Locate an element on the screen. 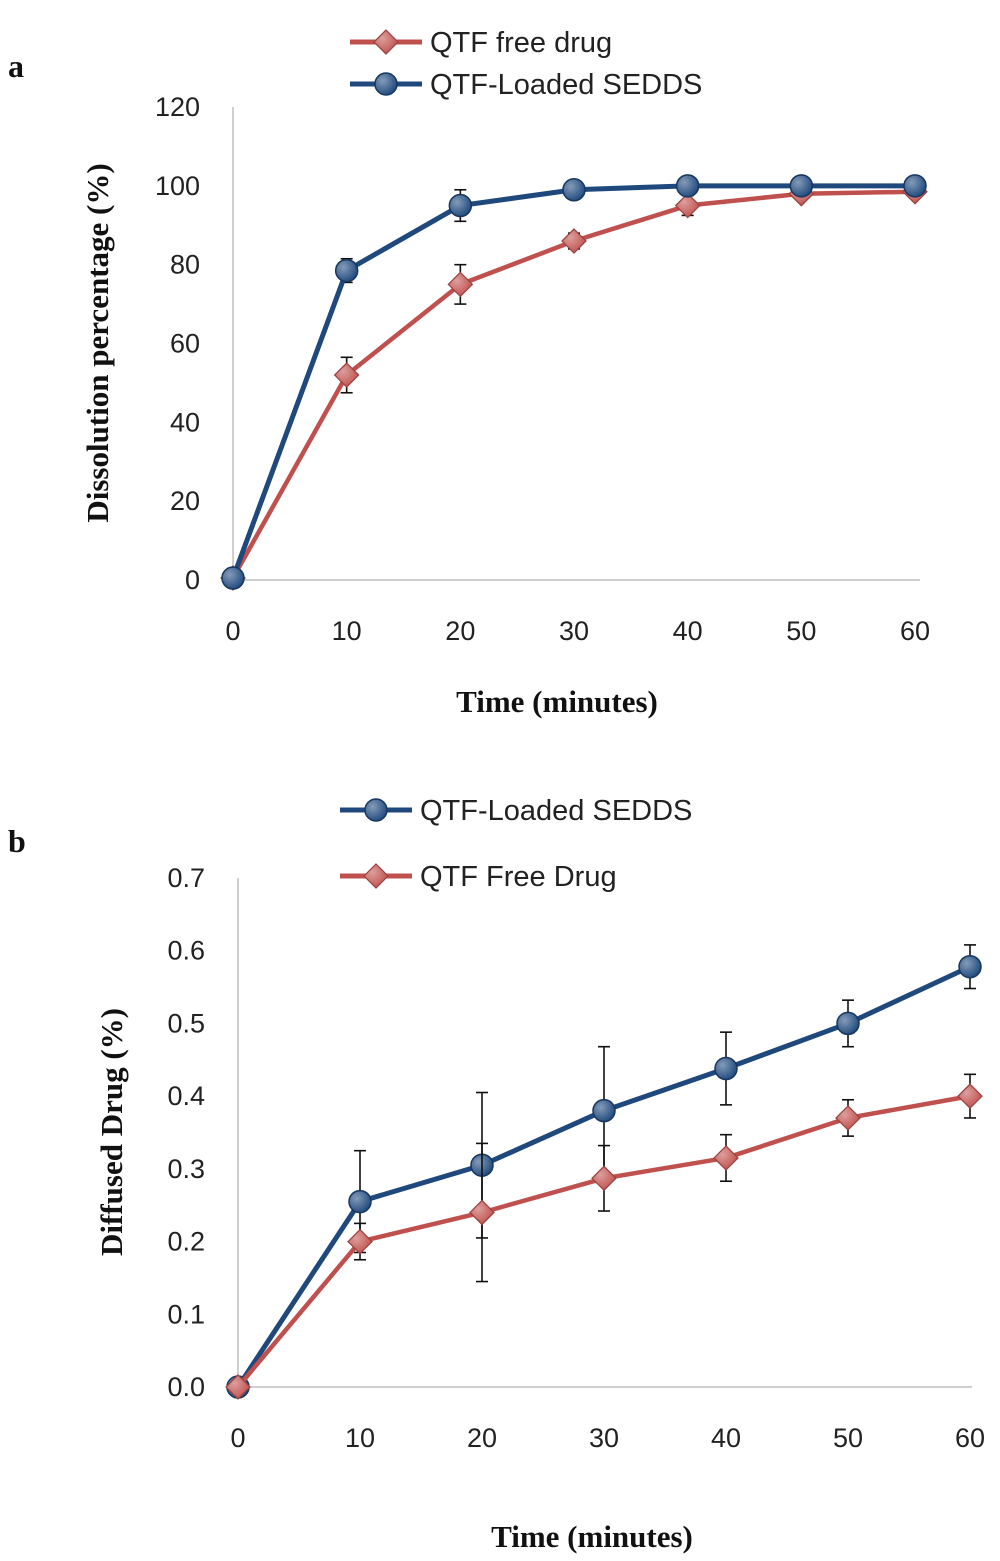  y-ticks-a: 0 20 40 60 80 100 120 is located at coordinates (177, 343).